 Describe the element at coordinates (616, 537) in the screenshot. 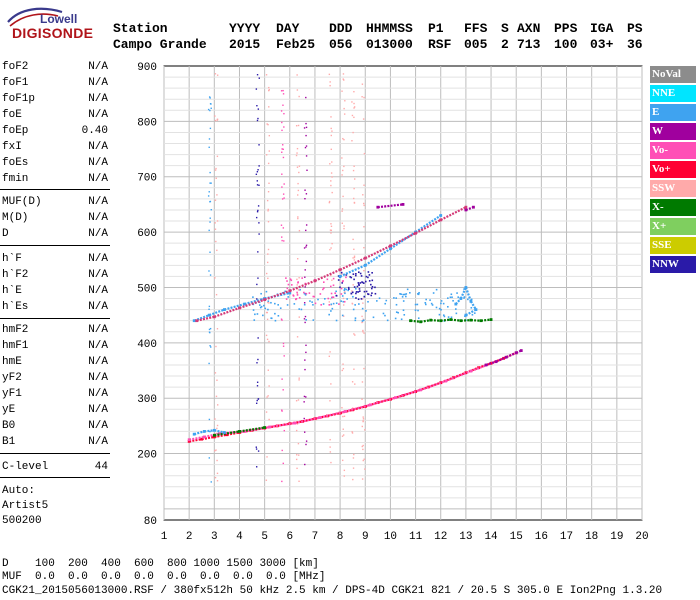

I see `x-tick-label: 19` at that location.